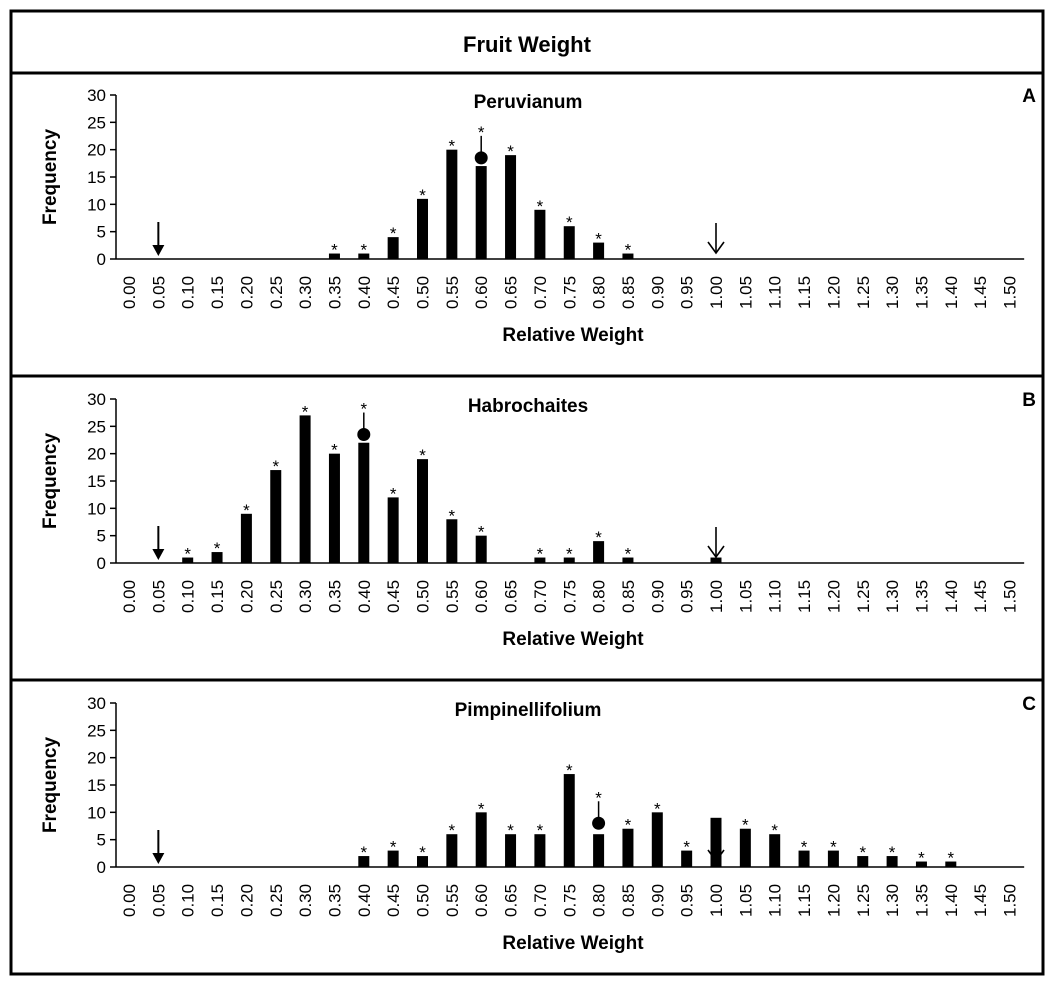 The height and width of the screenshot is (983, 1046). What do you see at coordinates (96, 812) in the screenshot?
I see `y-tick-label: 10` at bounding box center [96, 812].